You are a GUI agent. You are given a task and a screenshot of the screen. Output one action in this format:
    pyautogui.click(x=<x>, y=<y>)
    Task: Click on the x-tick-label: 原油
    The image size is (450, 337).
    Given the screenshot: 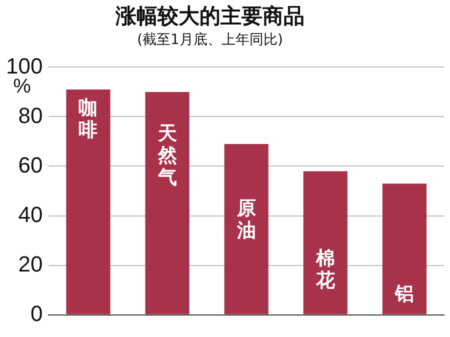 What is the action you would take?
    pyautogui.click(x=246, y=219)
    